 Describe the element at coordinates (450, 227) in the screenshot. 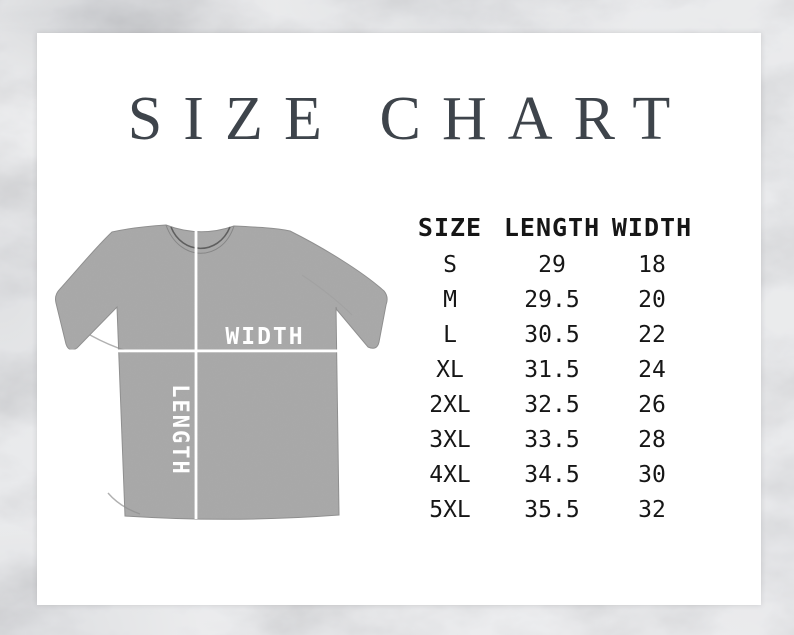

I see `column-header-size: SIZE` at that location.